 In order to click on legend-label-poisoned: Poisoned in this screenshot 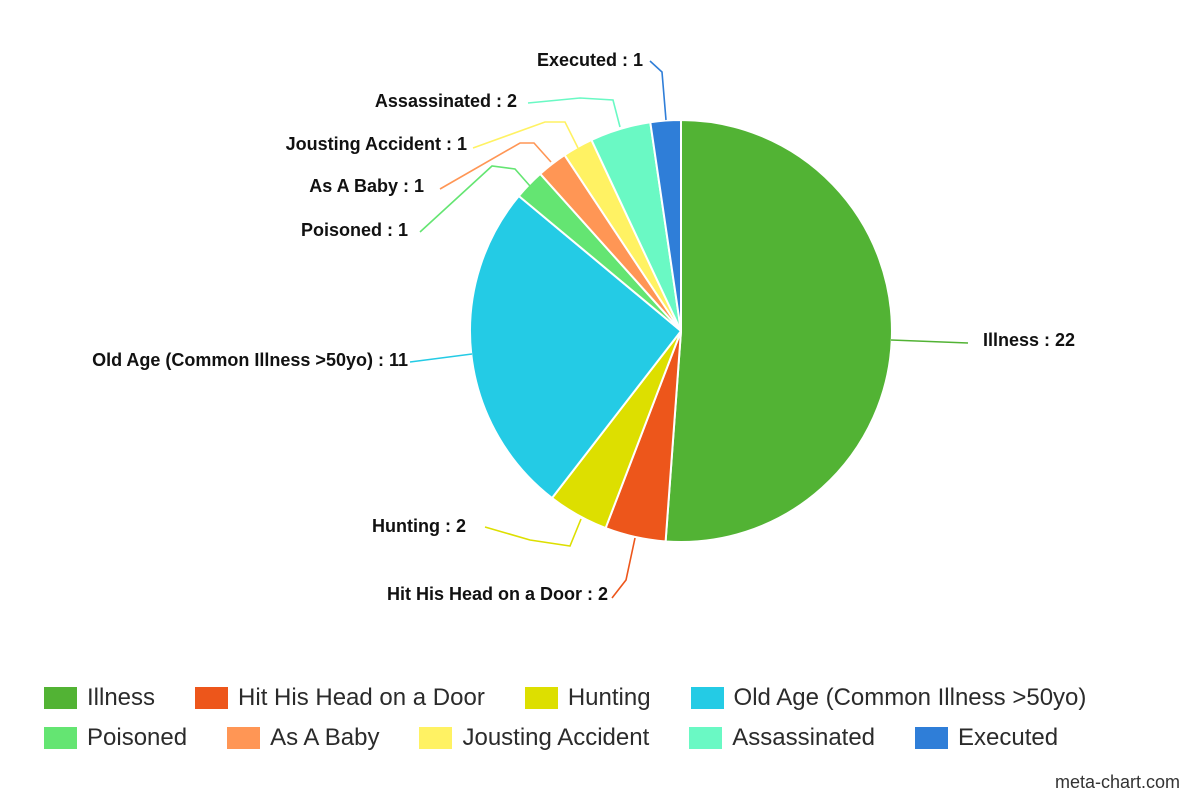, I will do `click(137, 737)`.